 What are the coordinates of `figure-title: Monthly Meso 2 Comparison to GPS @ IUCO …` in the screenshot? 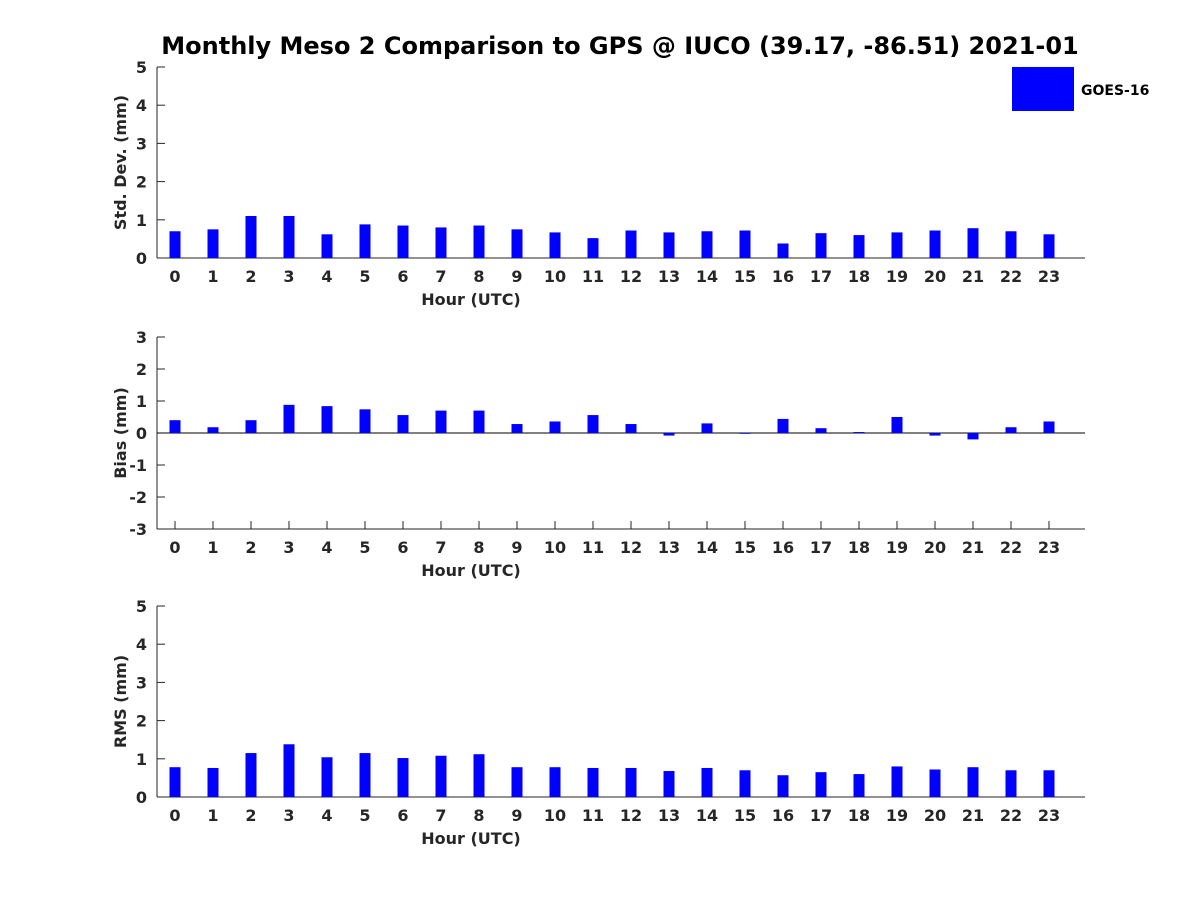 It's located at (619, 46).